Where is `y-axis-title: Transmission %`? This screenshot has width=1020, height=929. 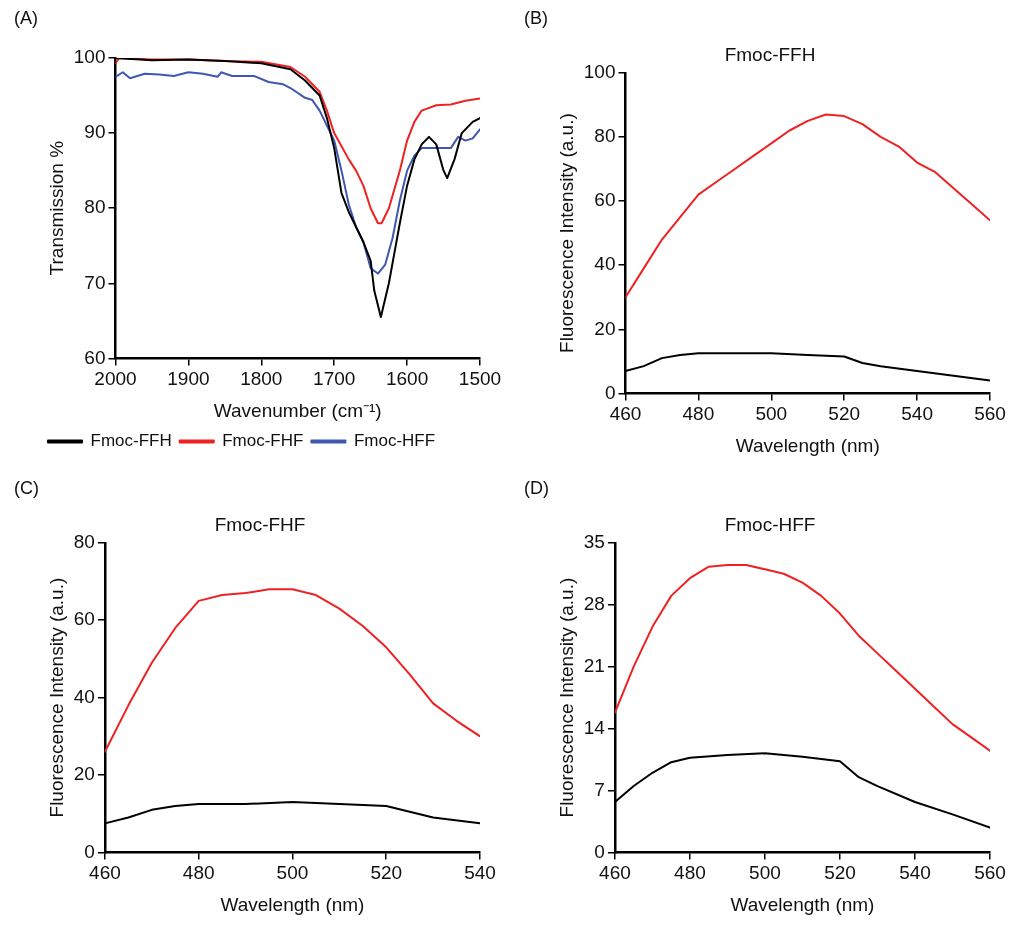
y-axis-title: Transmission % is located at coordinates (56, 208).